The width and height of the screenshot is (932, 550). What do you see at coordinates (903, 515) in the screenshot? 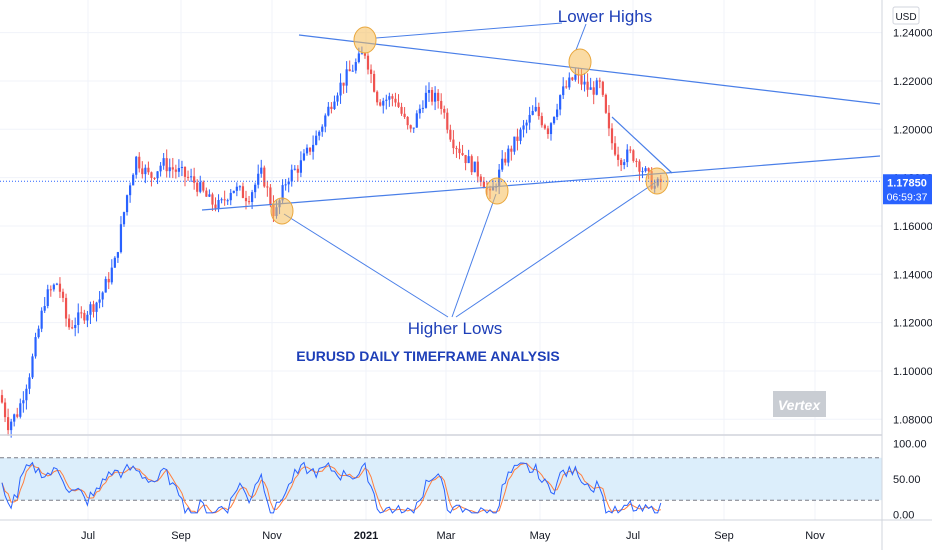
I see `oscillator-tick-label: 0.00` at bounding box center [903, 515].